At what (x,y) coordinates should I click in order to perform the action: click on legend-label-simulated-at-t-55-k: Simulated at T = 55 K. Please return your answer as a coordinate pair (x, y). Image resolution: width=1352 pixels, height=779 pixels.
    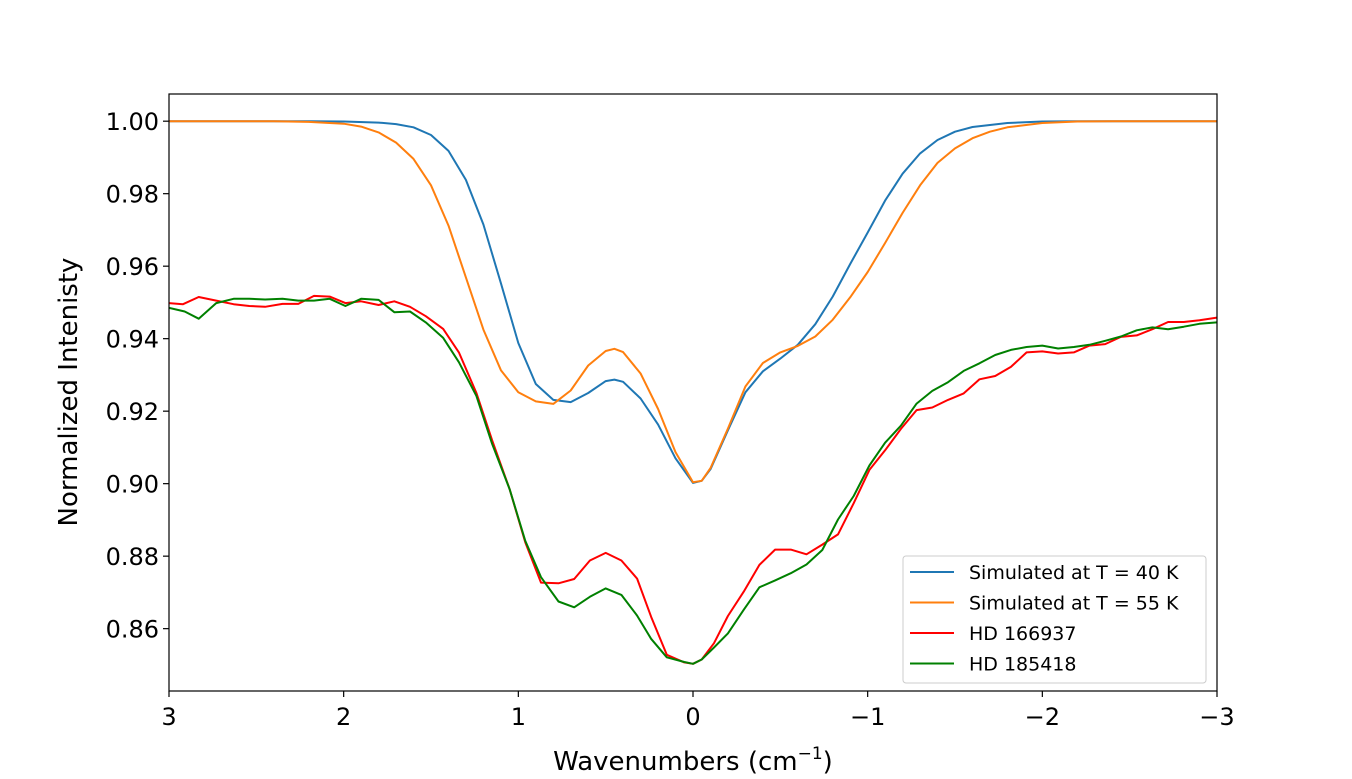
    Looking at the image, I should click on (1074, 604).